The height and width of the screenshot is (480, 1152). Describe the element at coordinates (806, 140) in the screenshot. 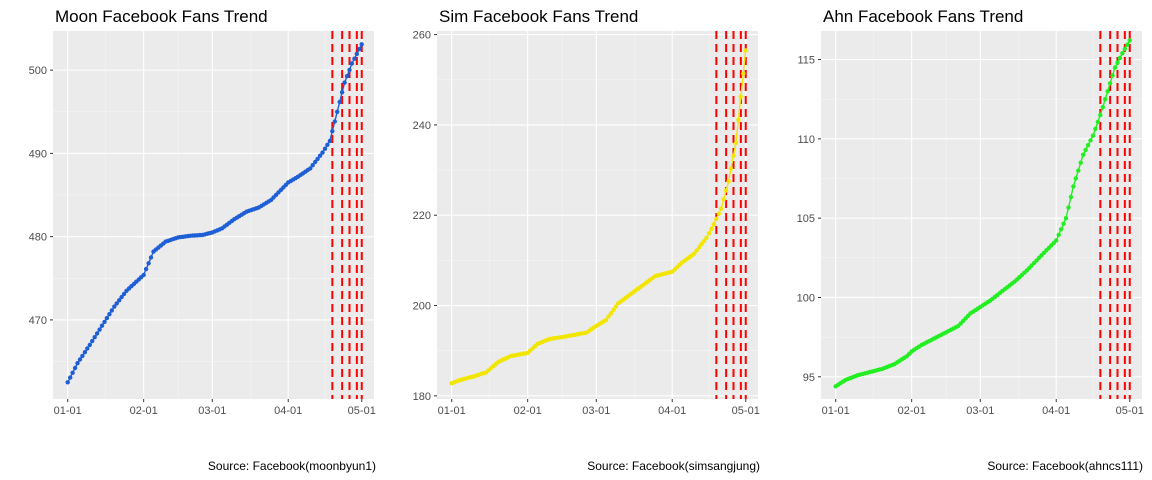

I see `y-tick-label: 110` at that location.